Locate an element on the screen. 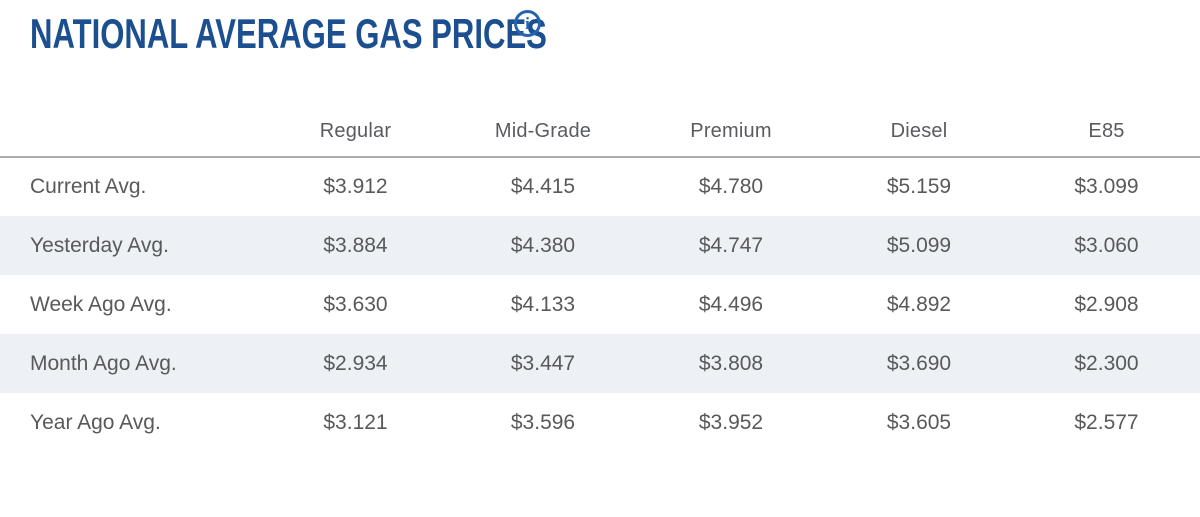 This screenshot has width=1200, height=517. price-cell: $2.577 is located at coordinates (1106, 422).